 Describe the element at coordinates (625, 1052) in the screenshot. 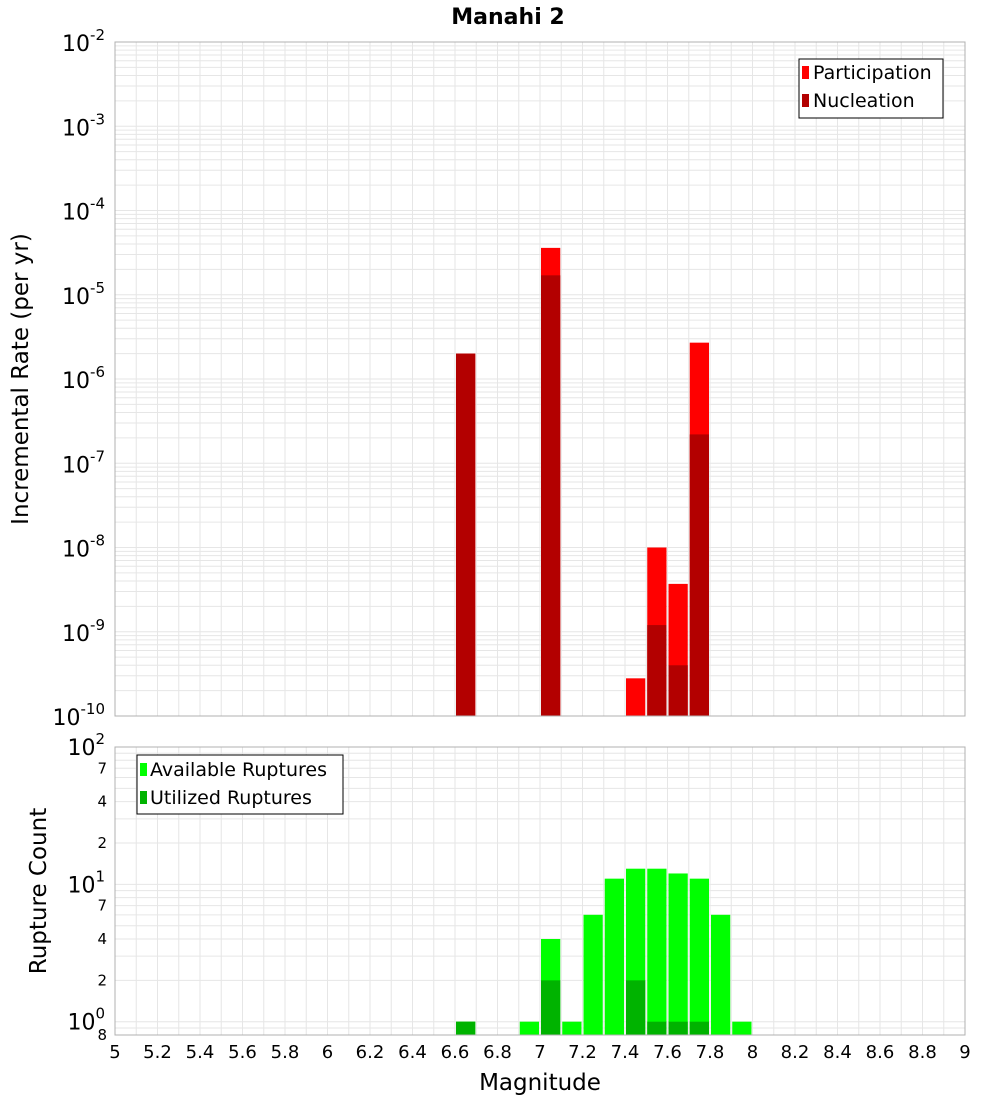

I see `x-tick-label: 7.4` at that location.